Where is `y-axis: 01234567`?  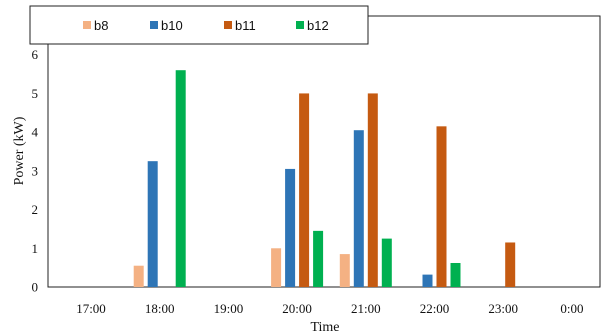
y-axis: 01234567 is located at coordinates (35, 152).